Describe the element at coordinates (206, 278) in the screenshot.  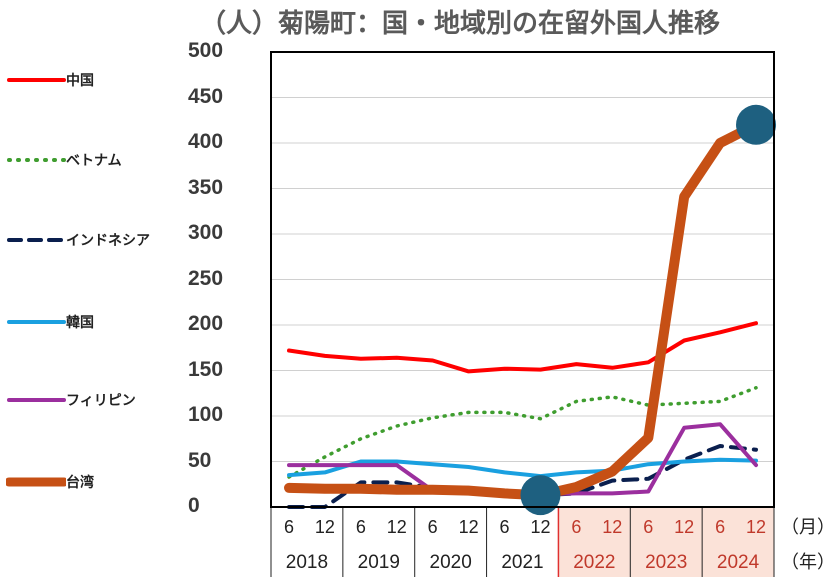
I see `y-tick-label: 250` at that location.